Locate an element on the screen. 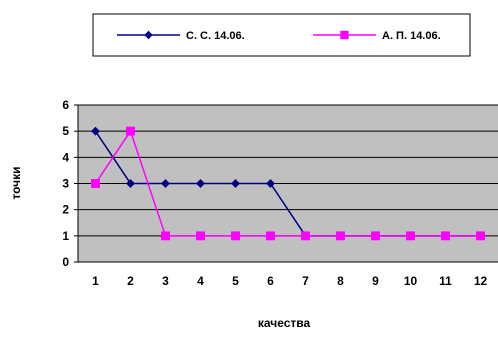 The image size is (498, 338). x-tick-label: 11 is located at coordinates (445, 281).